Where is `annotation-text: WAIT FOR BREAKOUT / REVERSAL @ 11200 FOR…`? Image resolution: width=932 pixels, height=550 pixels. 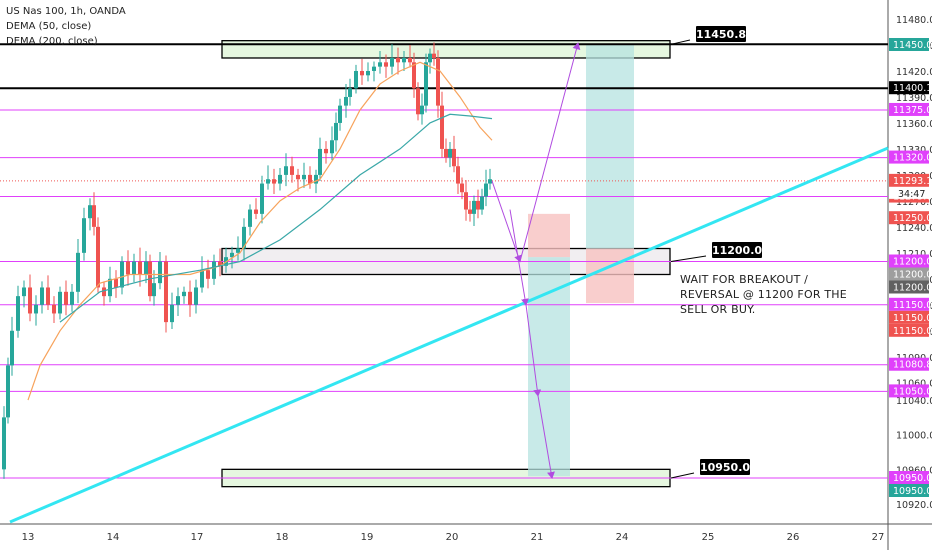
annotation-text: WAIT FOR BREAKOUT / REVERSAL @ 11200 FOR… is located at coordinates (769, 294).